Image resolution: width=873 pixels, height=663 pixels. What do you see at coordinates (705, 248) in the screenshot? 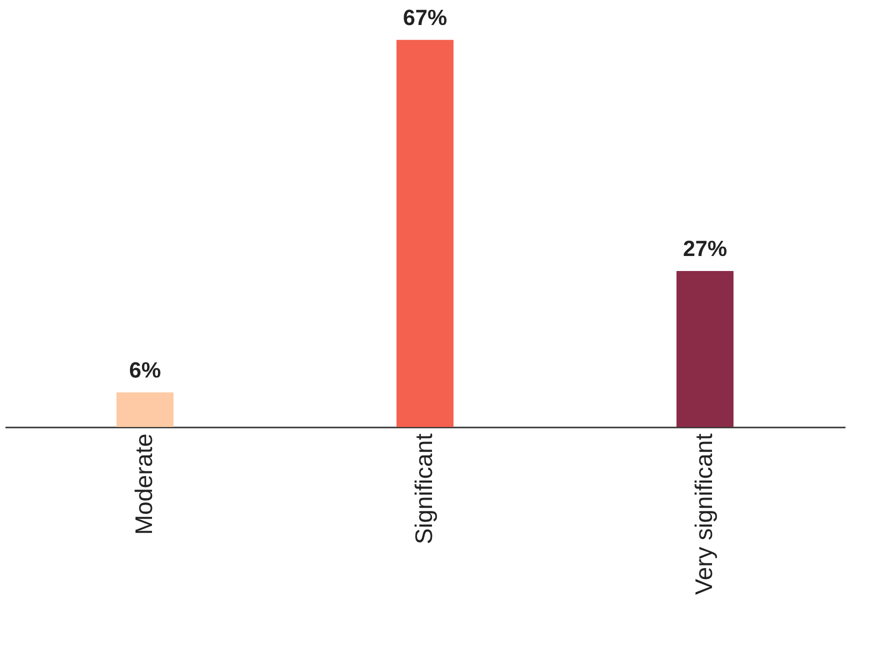
I see `data-label: 27%` at bounding box center [705, 248].